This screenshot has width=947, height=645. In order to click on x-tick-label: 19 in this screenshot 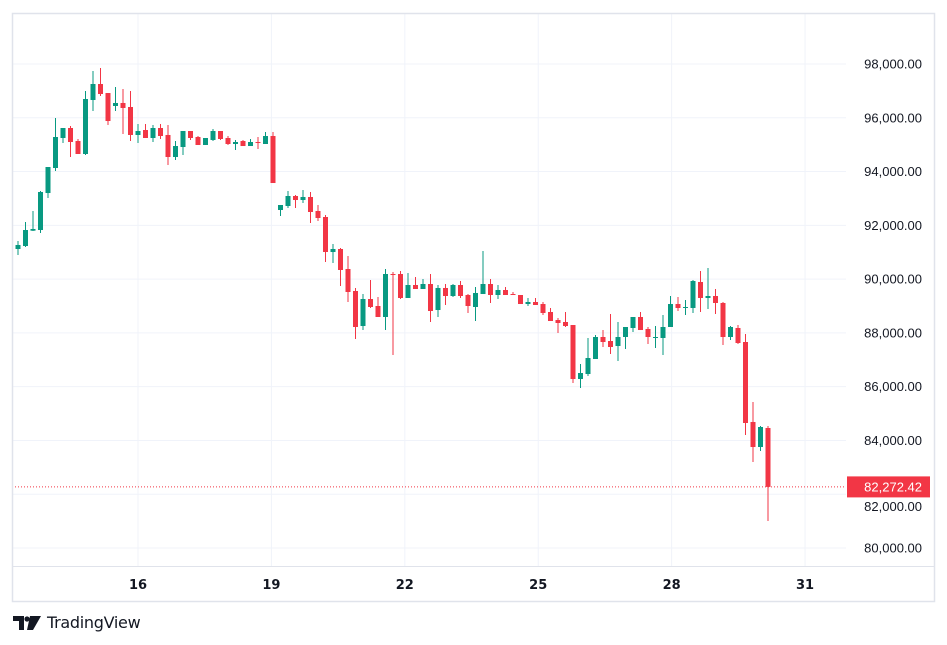, I will do `click(271, 585)`.